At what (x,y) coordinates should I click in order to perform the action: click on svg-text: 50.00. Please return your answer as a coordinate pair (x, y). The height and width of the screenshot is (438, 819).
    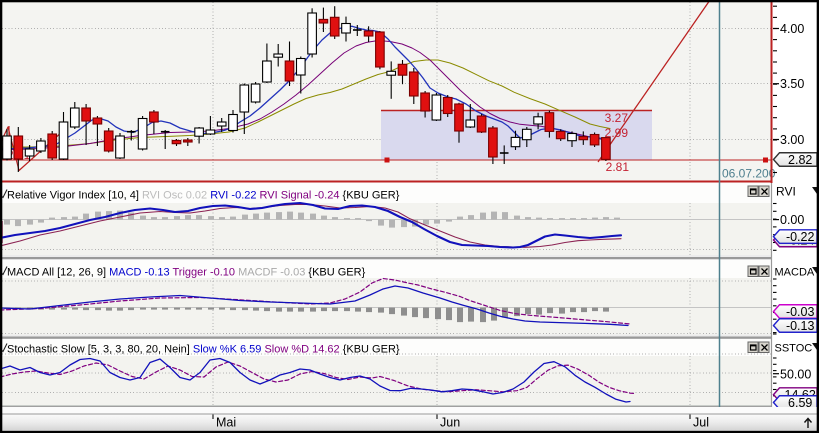
    Looking at the image, I should click on (795, 374).